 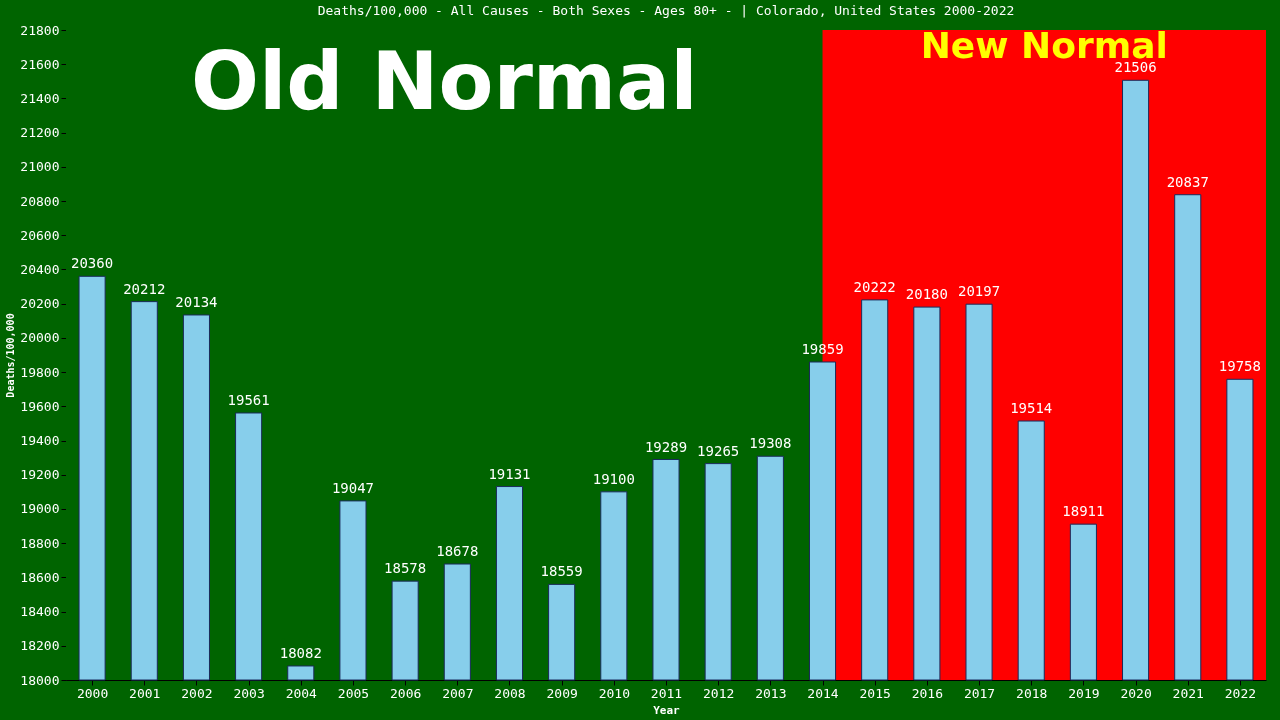 I want to click on x-tick-label: 2009, so click(x=562, y=693).